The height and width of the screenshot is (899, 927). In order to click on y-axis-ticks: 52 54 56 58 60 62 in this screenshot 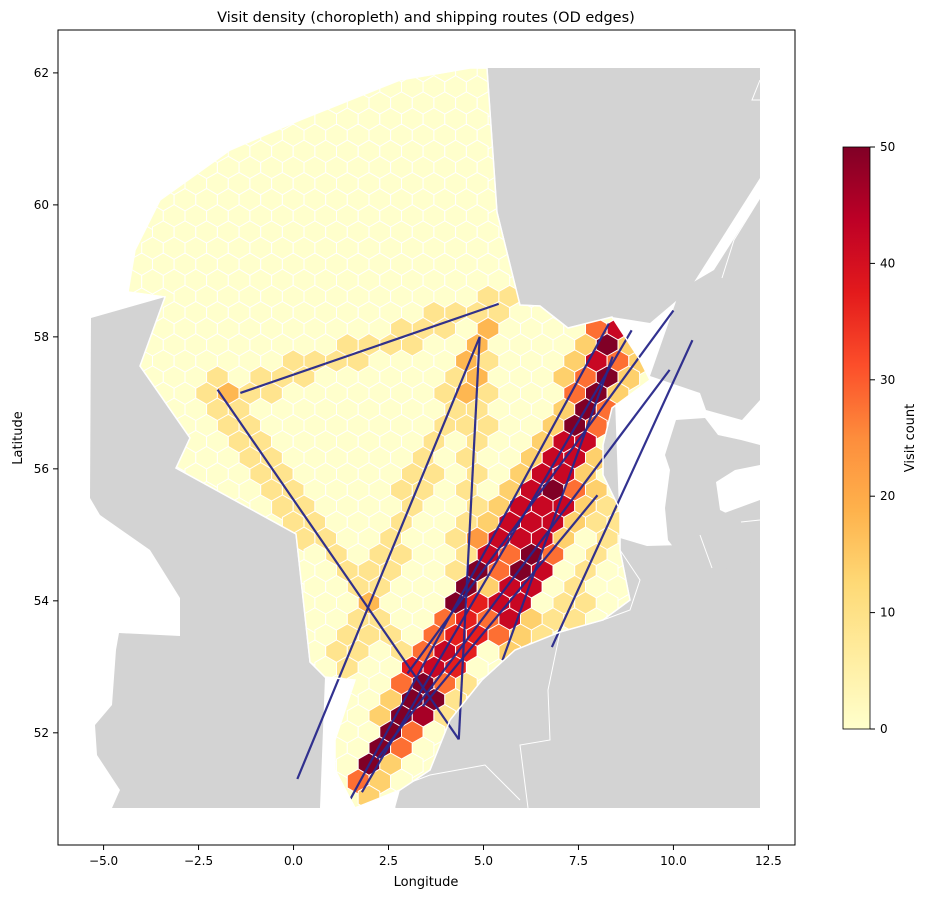, I will do `click(46, 403)`.